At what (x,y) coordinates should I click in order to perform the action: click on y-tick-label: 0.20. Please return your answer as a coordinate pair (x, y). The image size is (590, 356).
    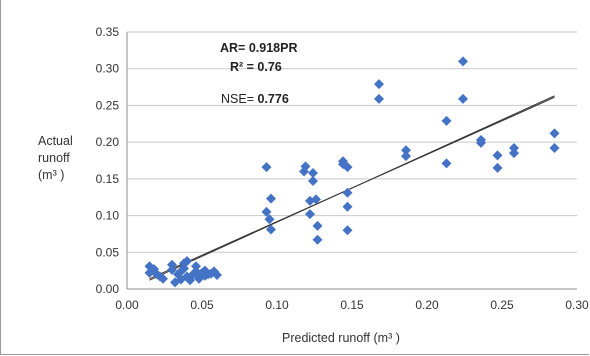
    Looking at the image, I should click on (108, 142).